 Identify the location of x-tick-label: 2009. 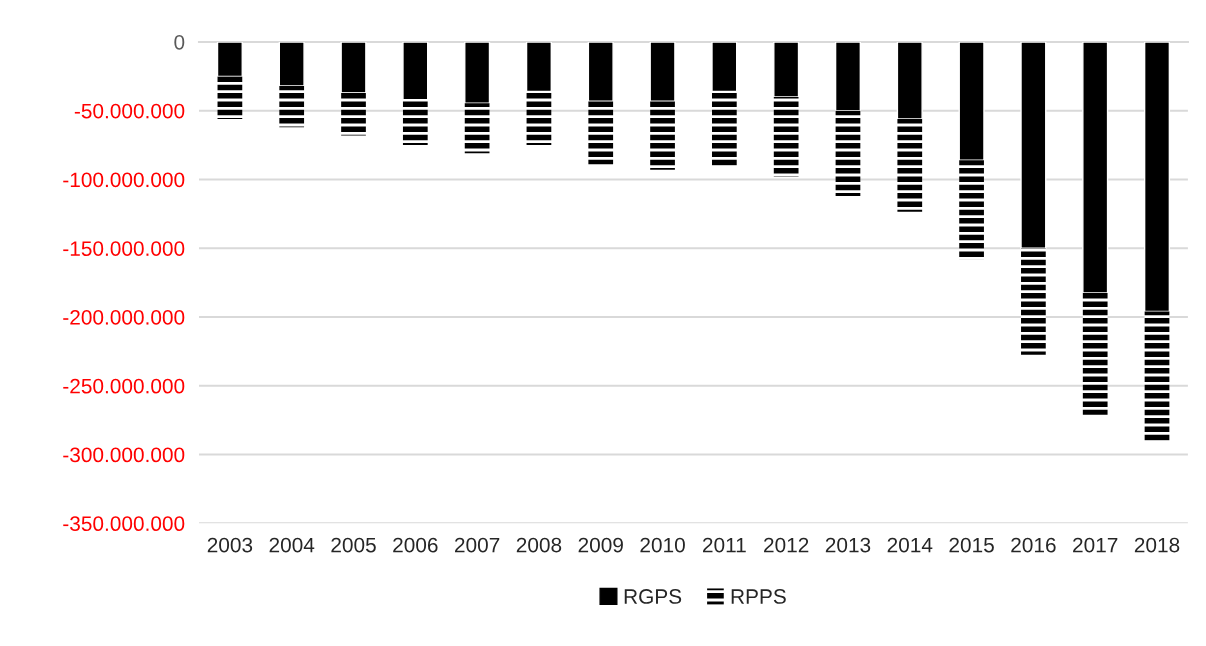
(600, 545).